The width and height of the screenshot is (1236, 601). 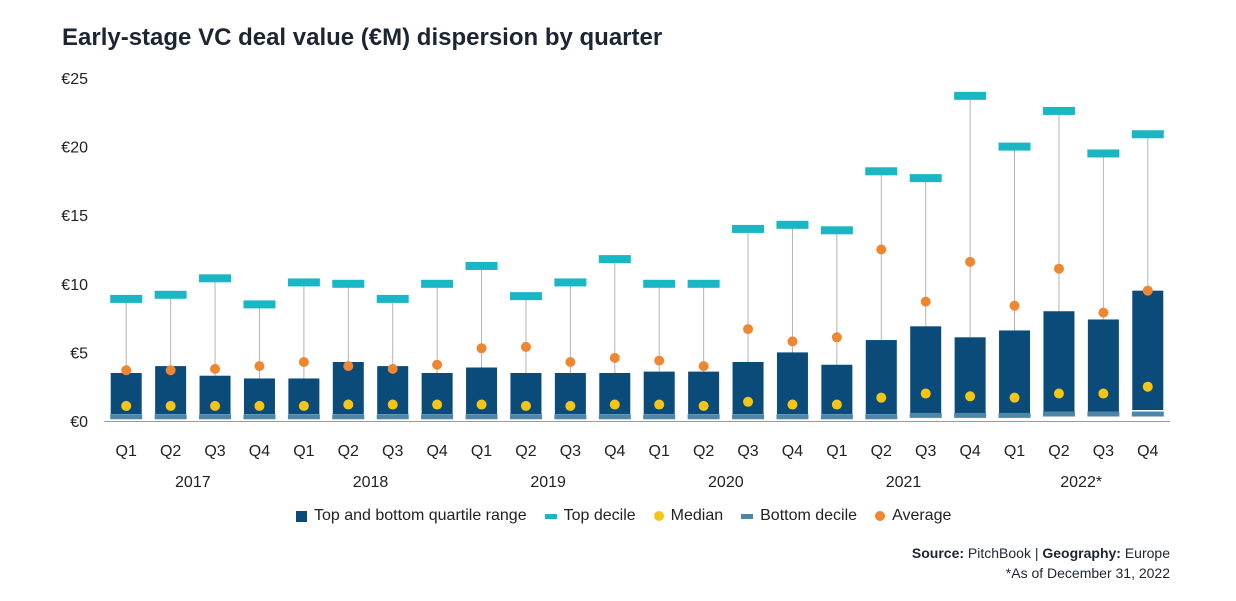 I want to click on legend-swatch-top-decile, so click(x=550, y=516).